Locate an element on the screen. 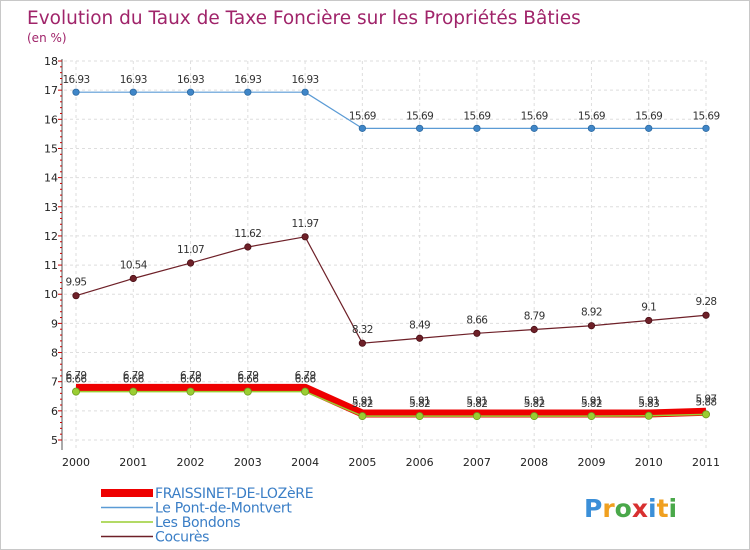 This screenshot has width=750, height=550. data-label: 5.88 is located at coordinates (706, 402).